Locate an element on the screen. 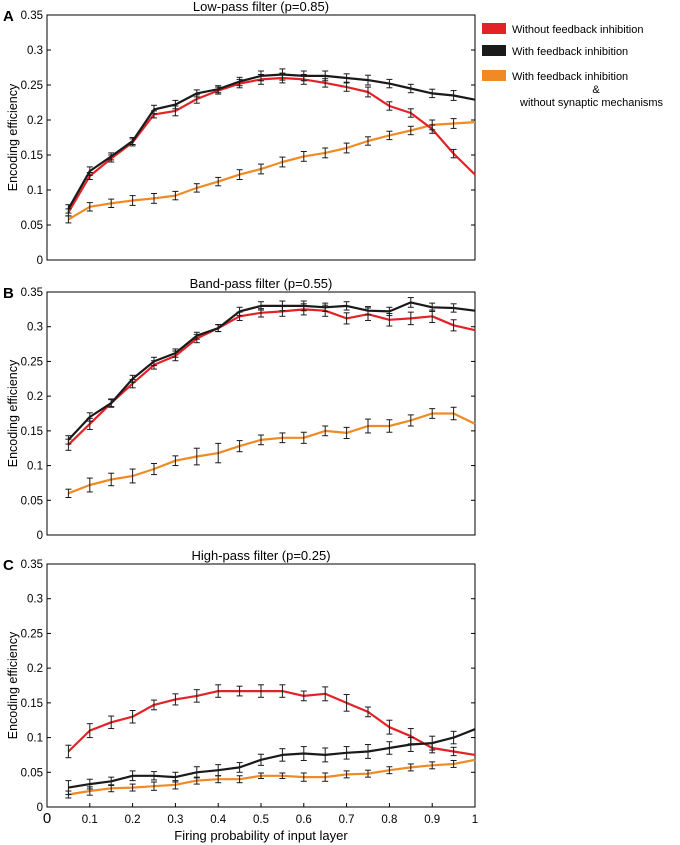  legend-label-2-line2: & is located at coordinates (596, 90).